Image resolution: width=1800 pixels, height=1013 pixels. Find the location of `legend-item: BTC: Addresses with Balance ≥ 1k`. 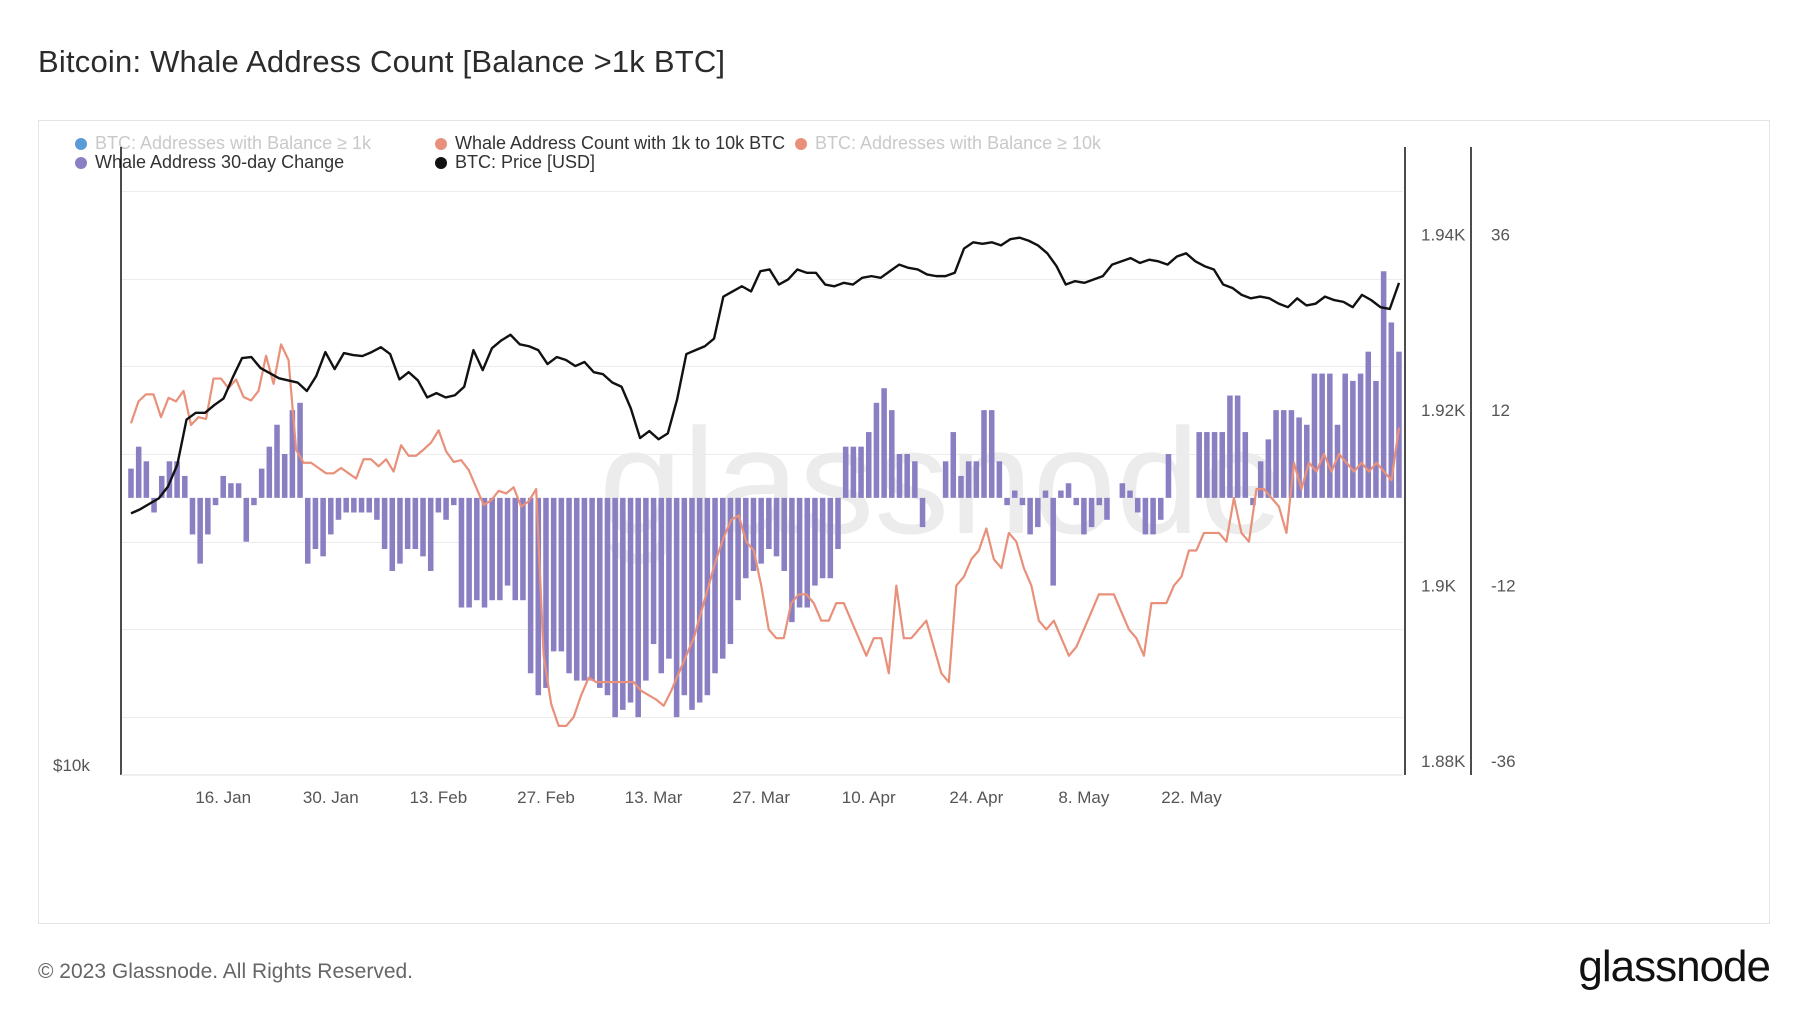

legend-item: BTC: Addresses with Balance ≥ 1k is located at coordinates (223, 143).